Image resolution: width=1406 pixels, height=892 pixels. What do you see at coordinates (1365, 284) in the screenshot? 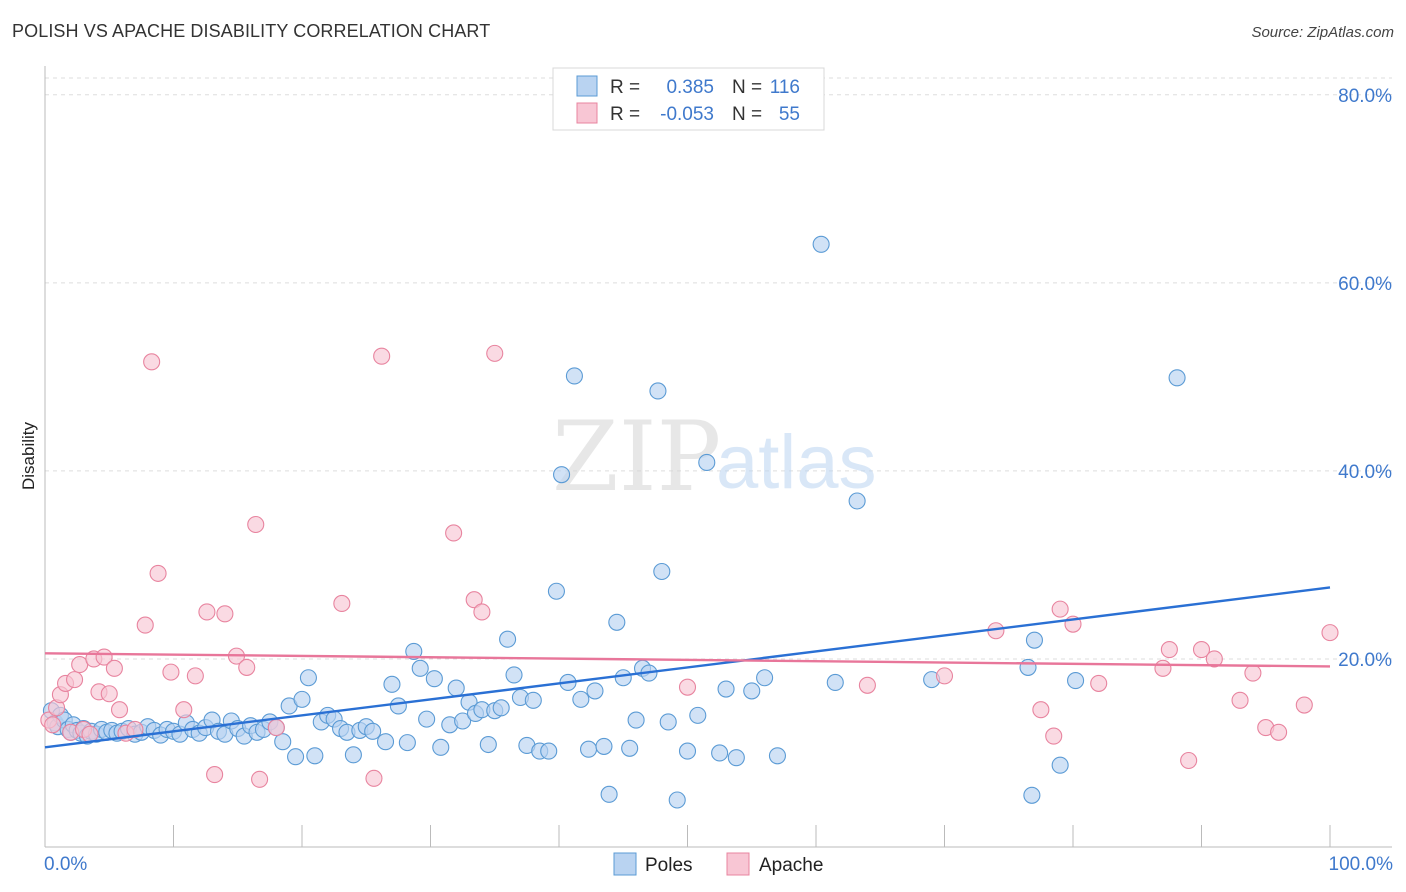
I see `y-tick-label: 60.0%` at bounding box center [1365, 284].